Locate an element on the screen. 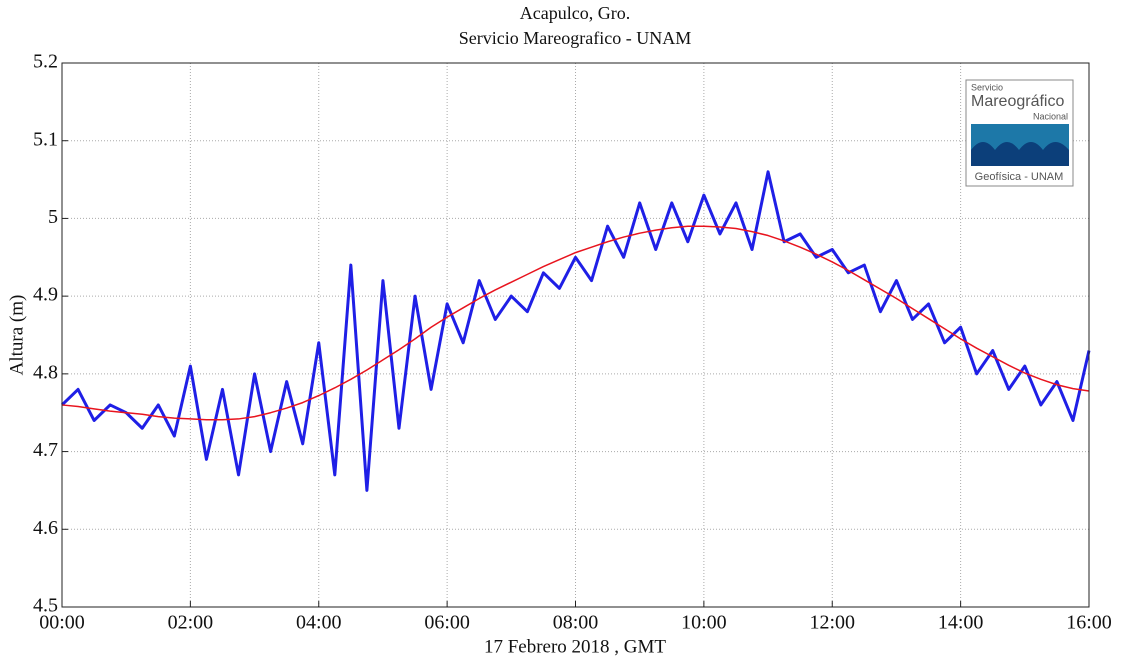 The height and width of the screenshot is (662, 1123). y-tick-label: 5.2 is located at coordinates (45, 62).